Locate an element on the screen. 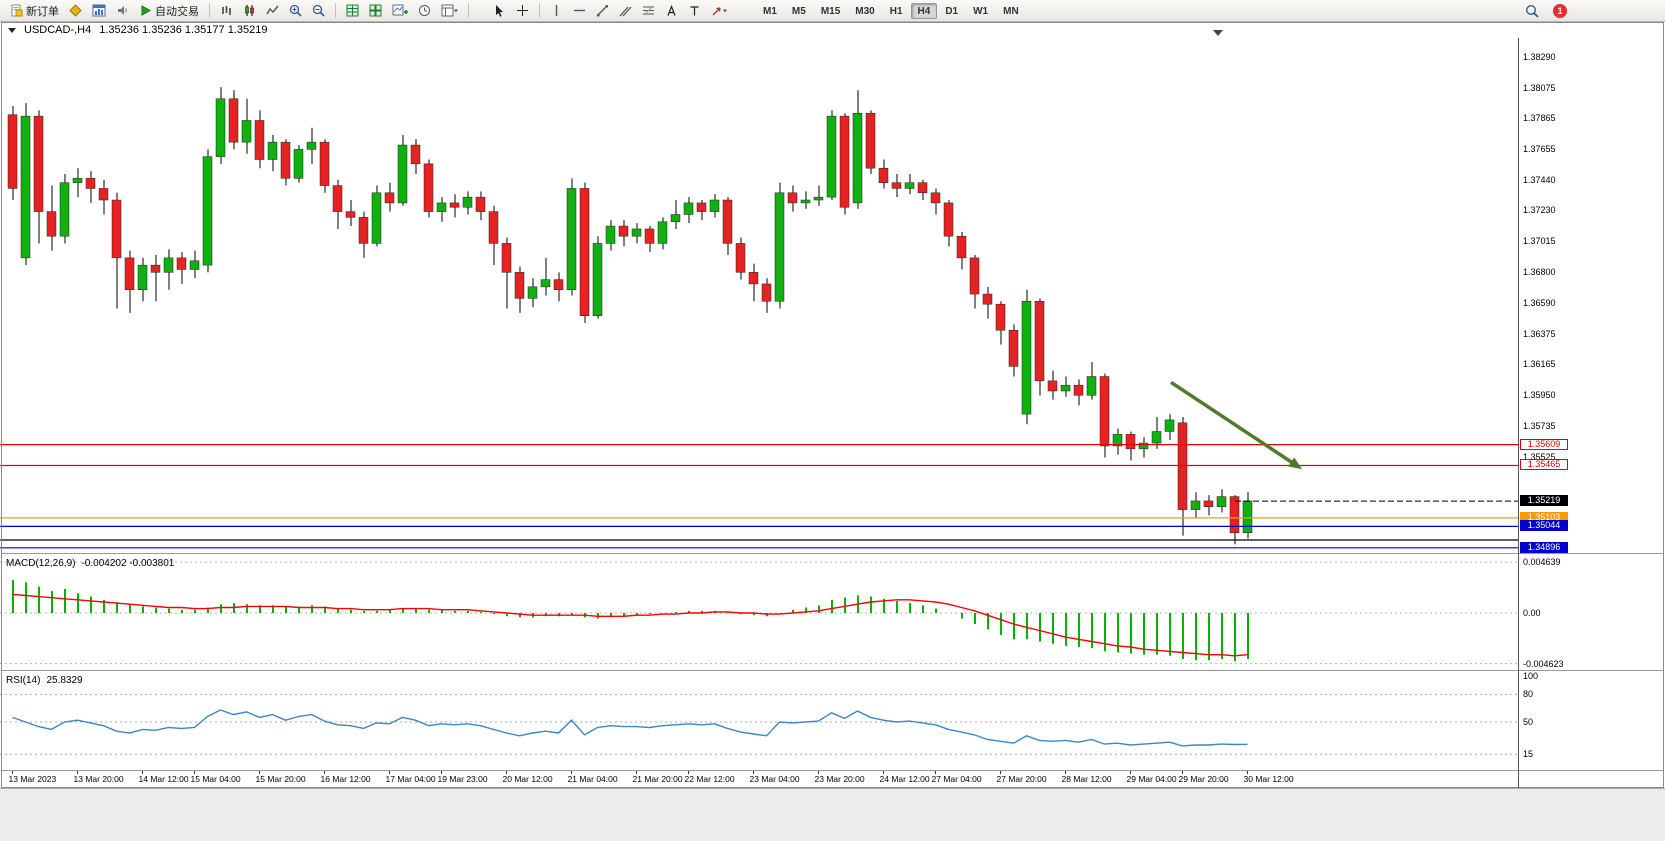  notification-badge: 1 is located at coordinates (1560, 10).